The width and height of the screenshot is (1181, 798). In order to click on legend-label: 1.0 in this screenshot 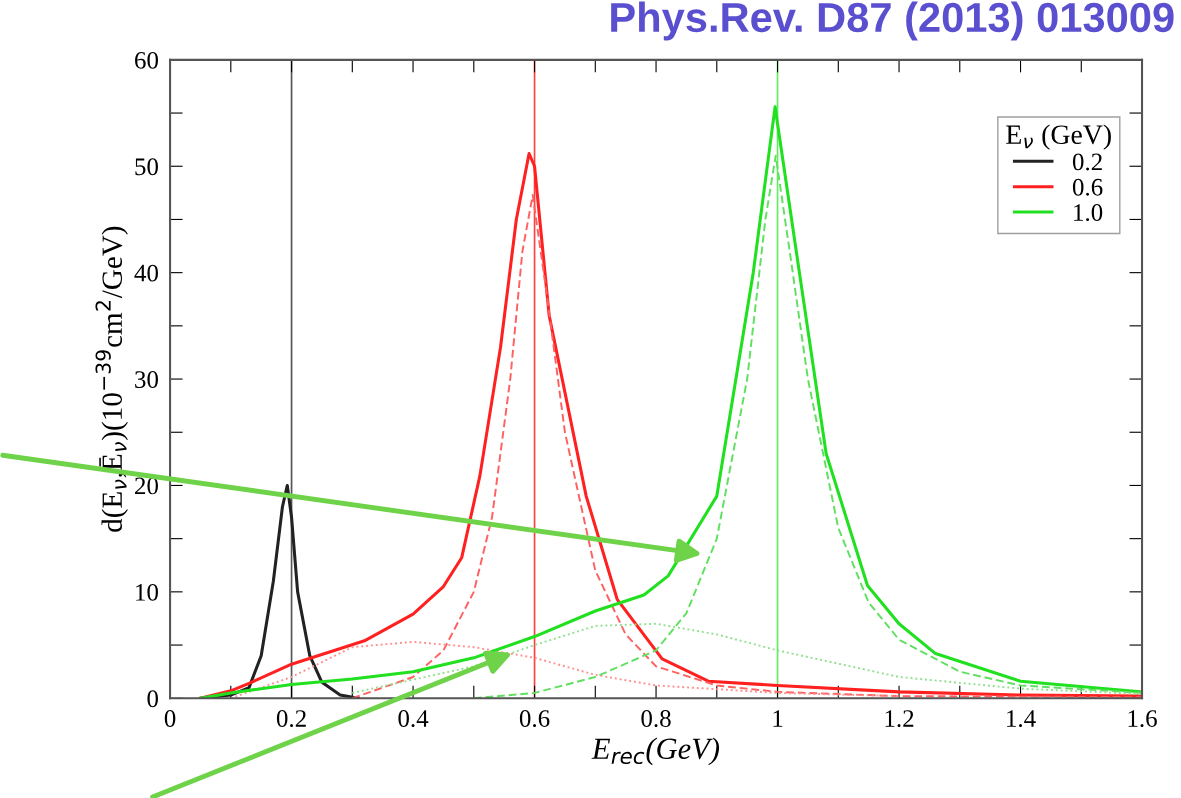, I will do `click(1088, 213)`.